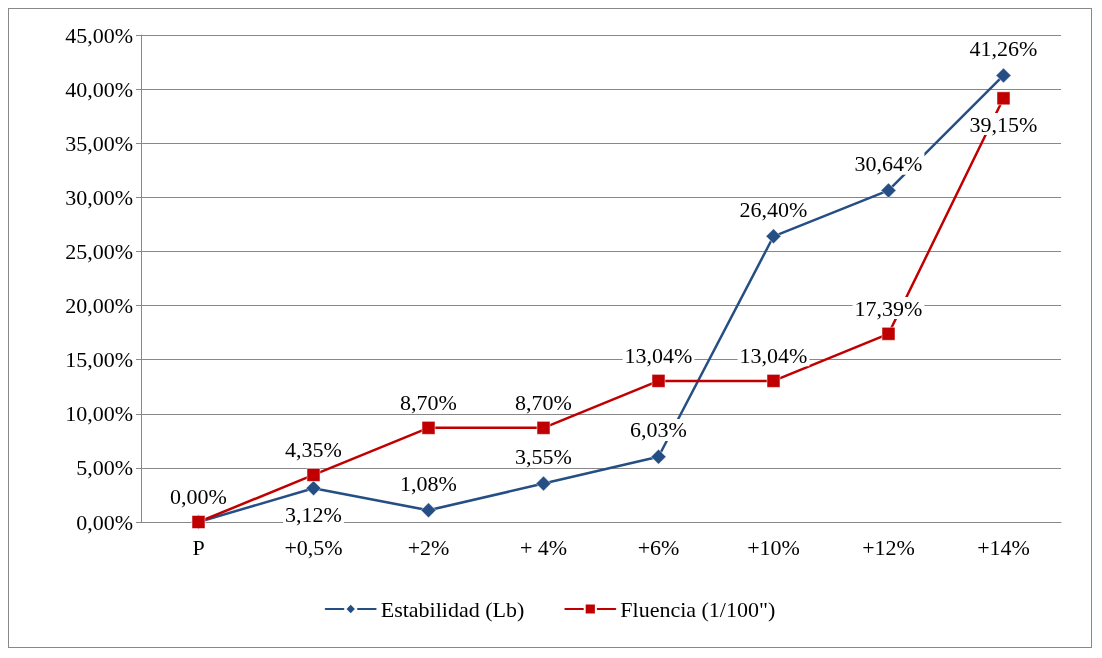  I want to click on x-tick-label: +14%, so click(1003, 547).